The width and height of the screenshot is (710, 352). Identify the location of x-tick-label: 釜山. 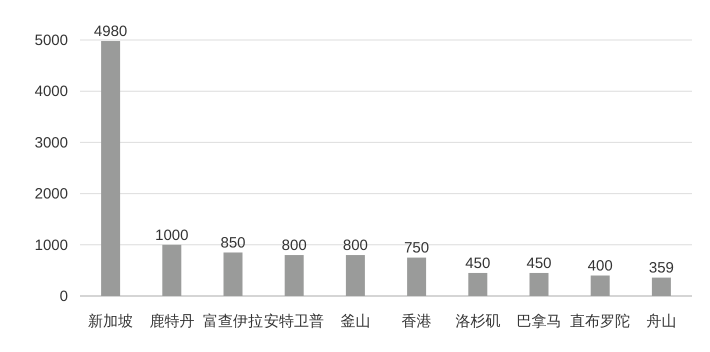
(355, 321).